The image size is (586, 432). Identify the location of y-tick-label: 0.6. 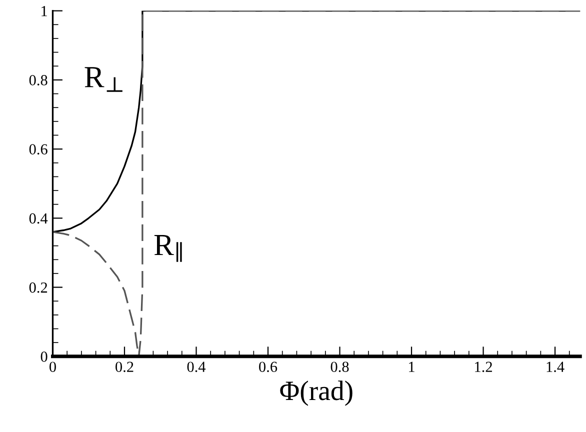
(38, 149).